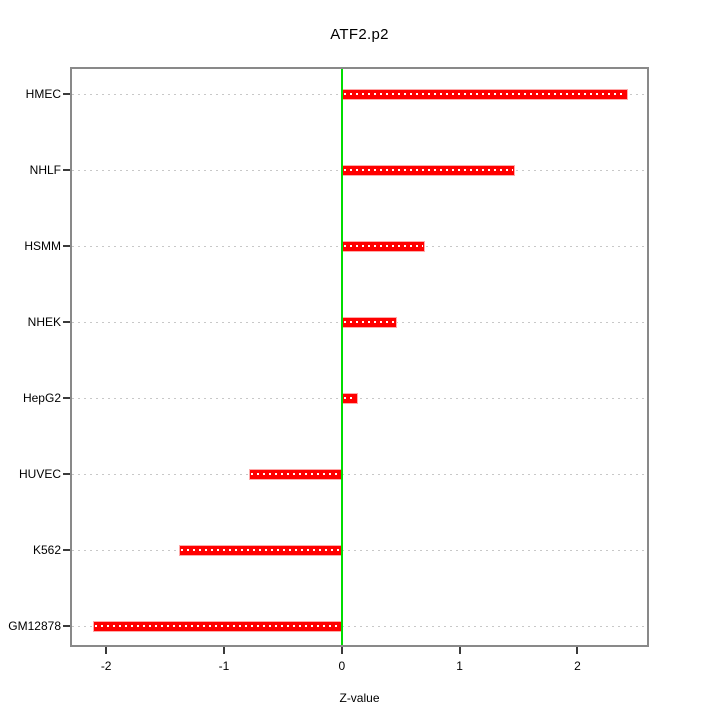  What do you see at coordinates (43, 94) in the screenshot?
I see `category-label-HMEC: HMEC` at bounding box center [43, 94].